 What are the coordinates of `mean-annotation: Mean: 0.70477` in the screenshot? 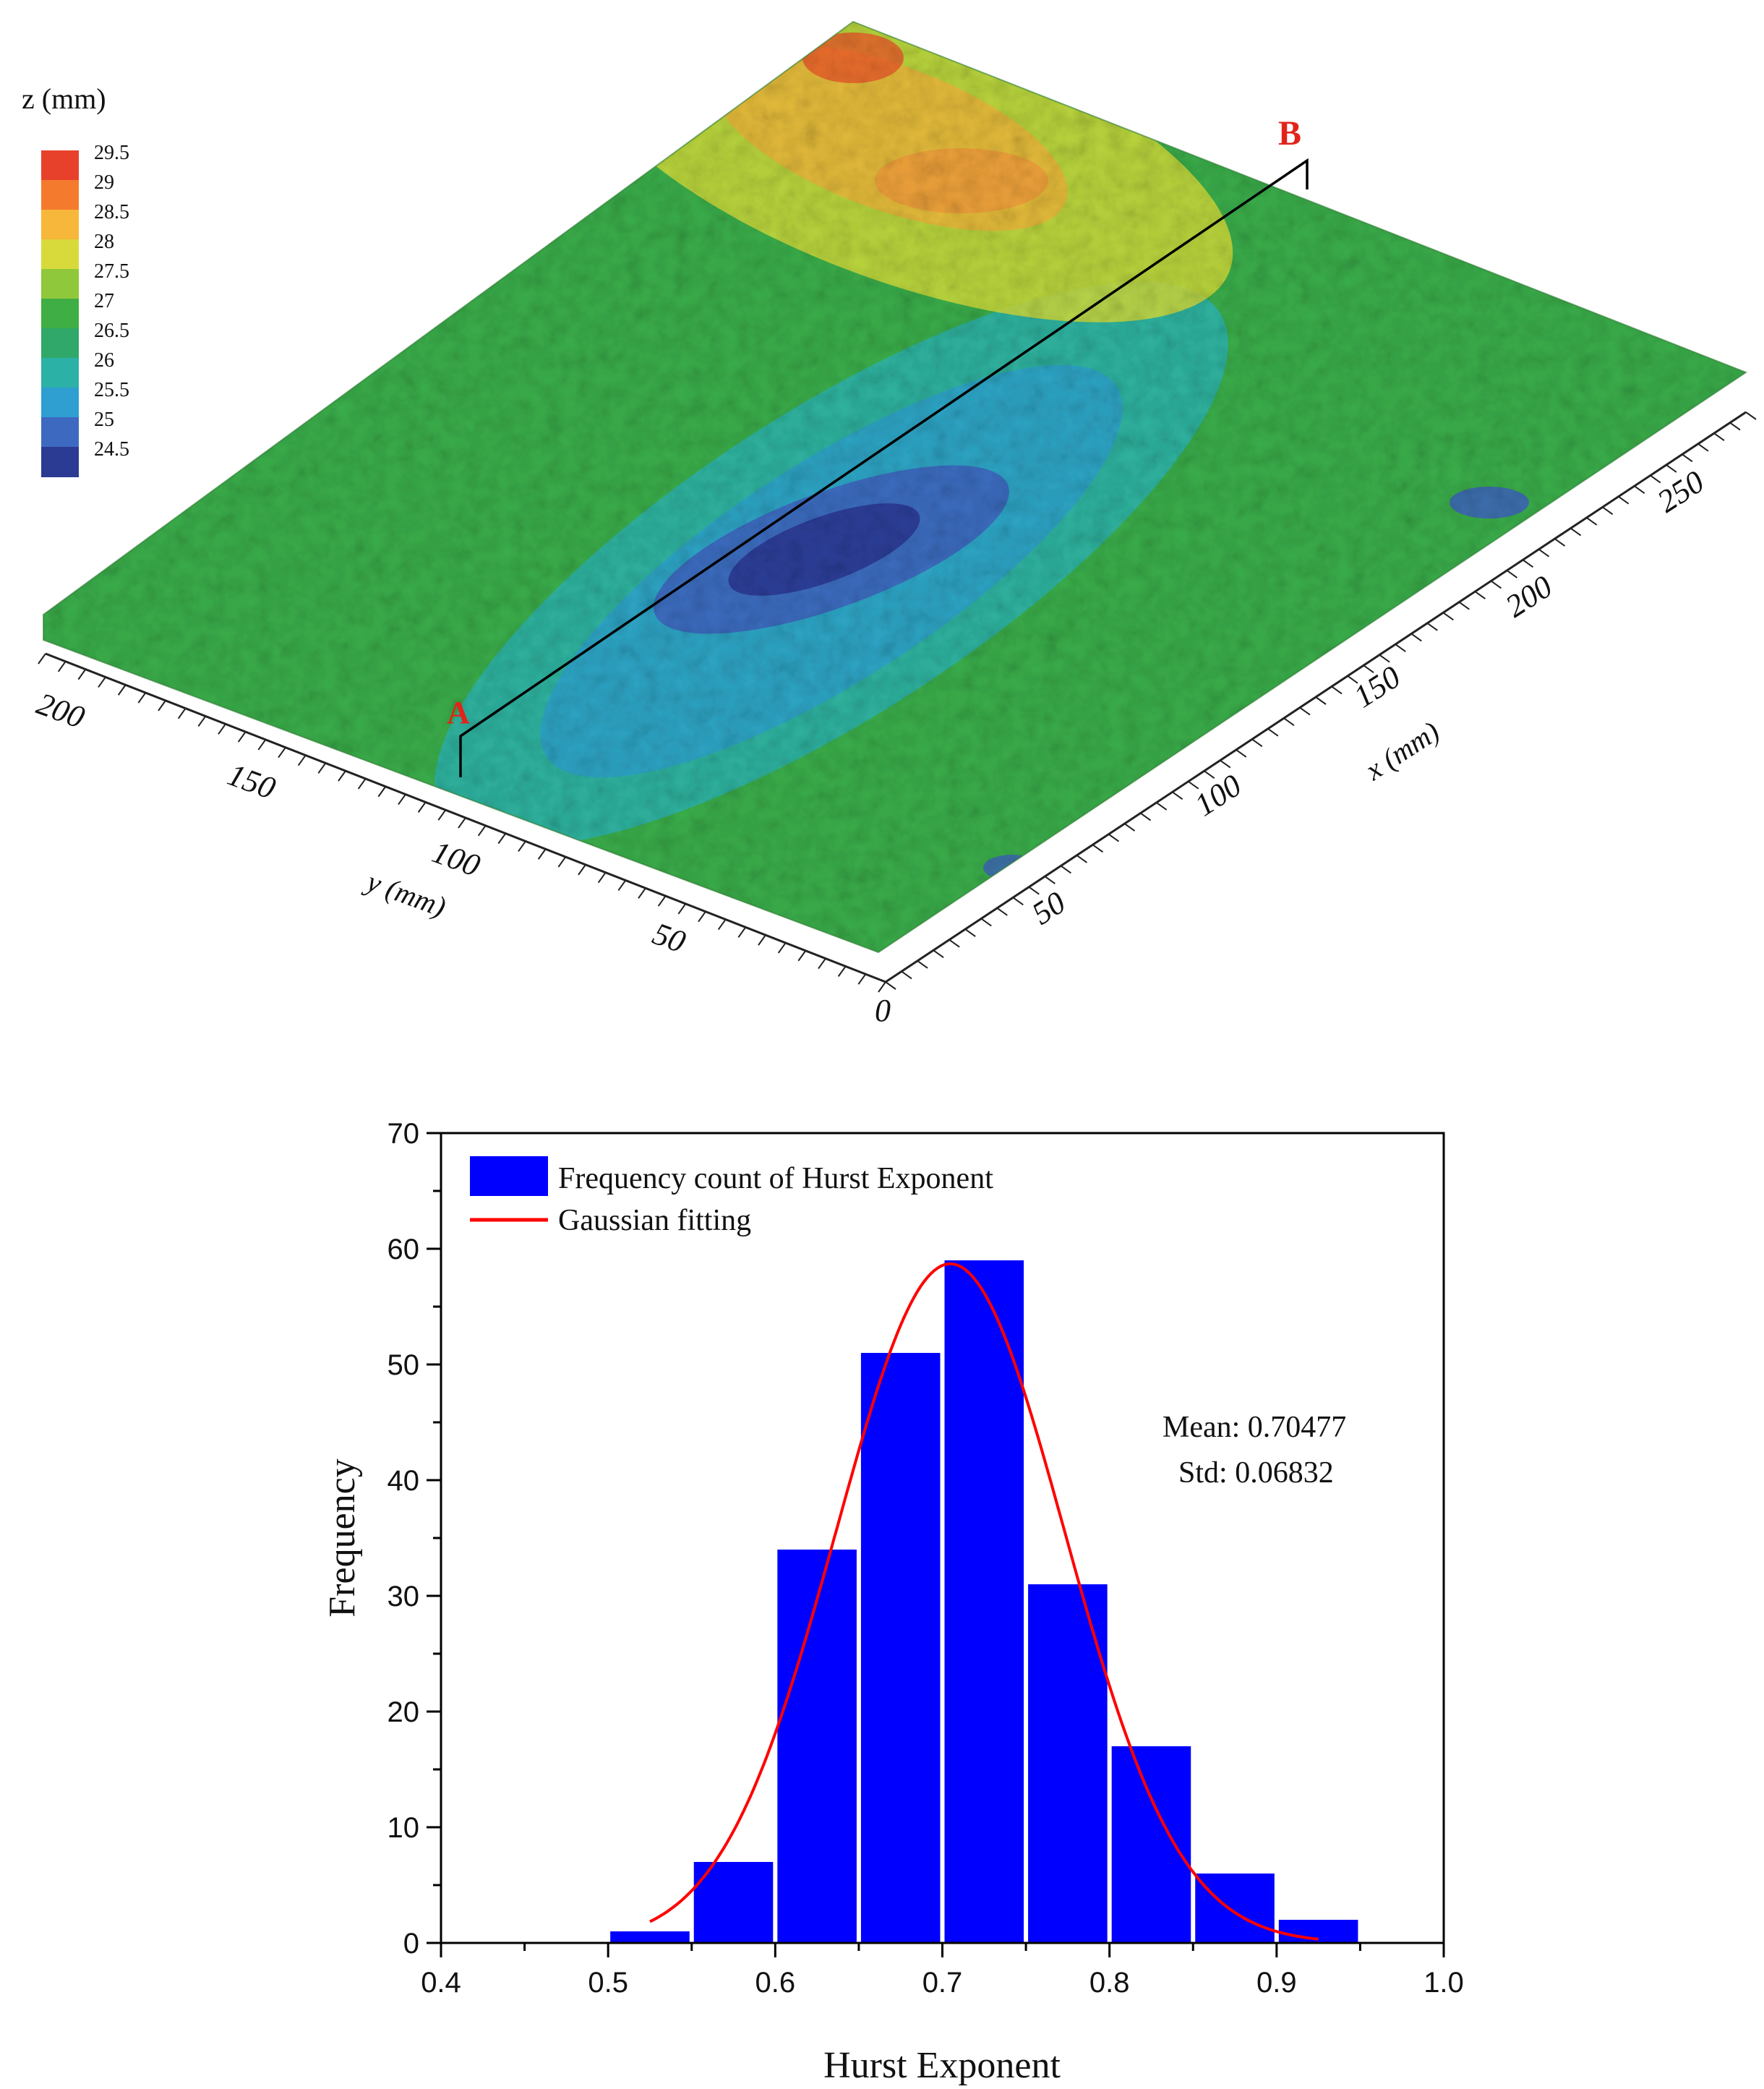 It's located at (1254, 1428).